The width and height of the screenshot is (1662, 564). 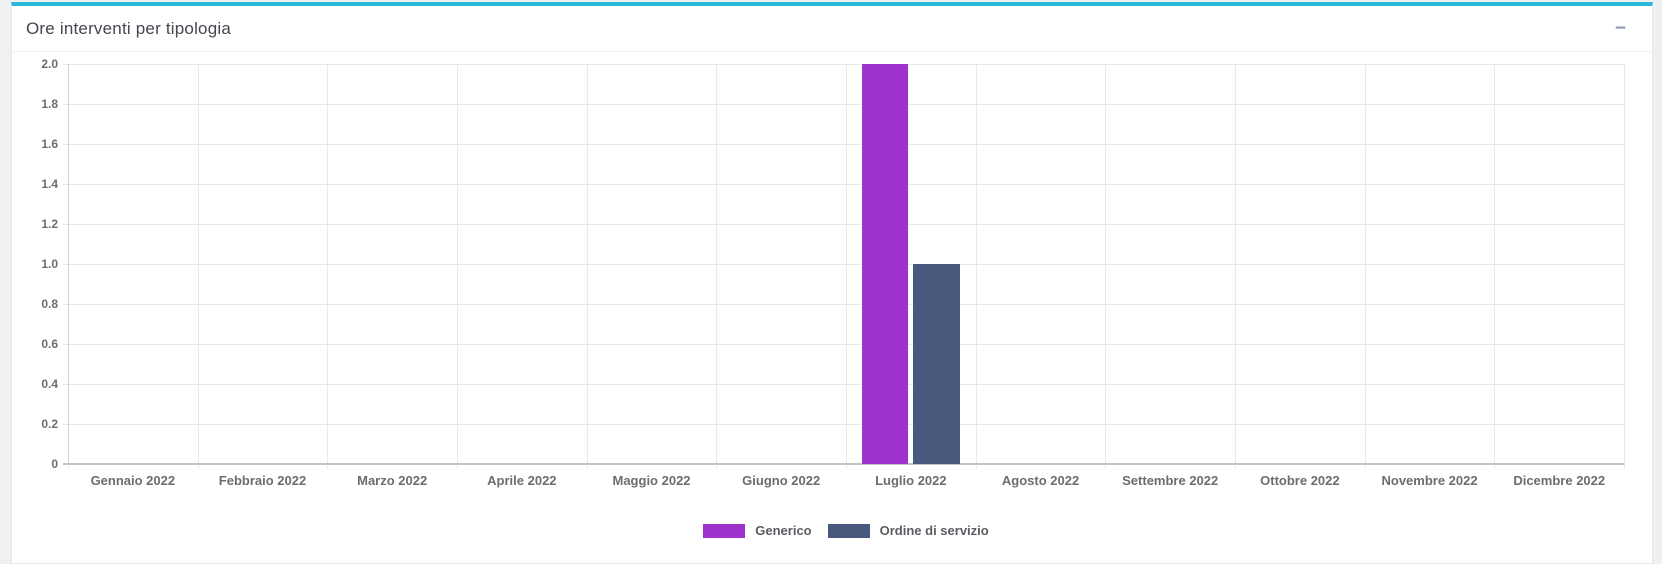 I want to click on legend-label: Generico, so click(x=783, y=530).